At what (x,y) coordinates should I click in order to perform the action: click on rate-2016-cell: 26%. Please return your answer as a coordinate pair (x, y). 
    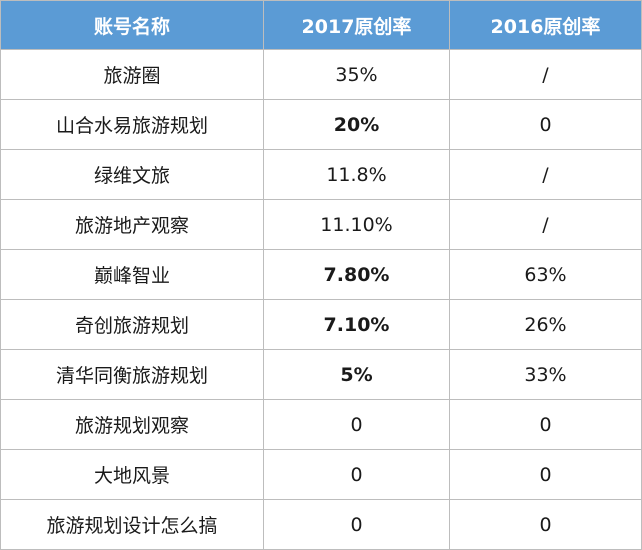
    Looking at the image, I should click on (545, 324).